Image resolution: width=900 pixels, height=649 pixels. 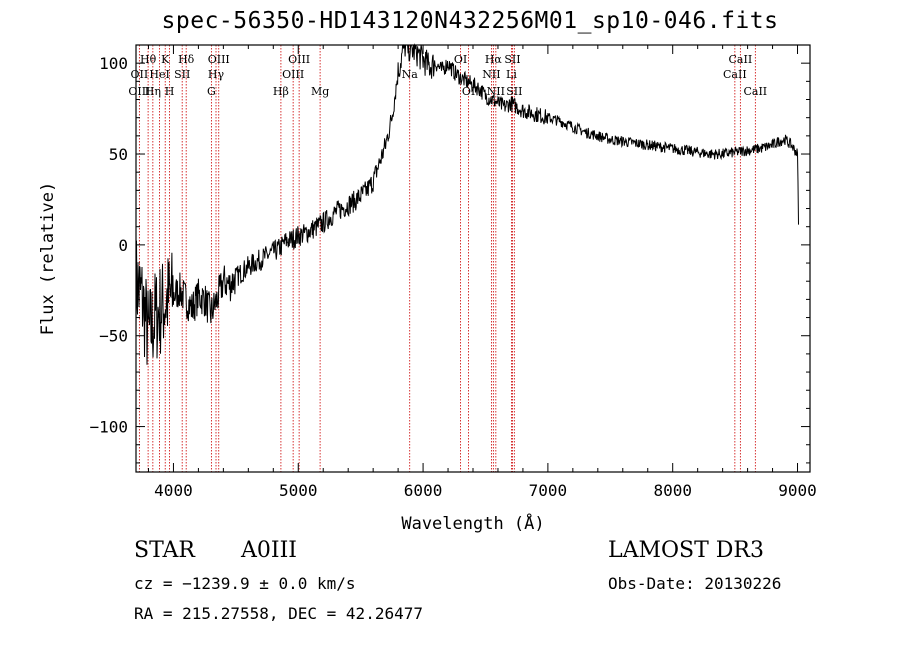 I want to click on line-label-2: OIII, so click(x=139, y=91).